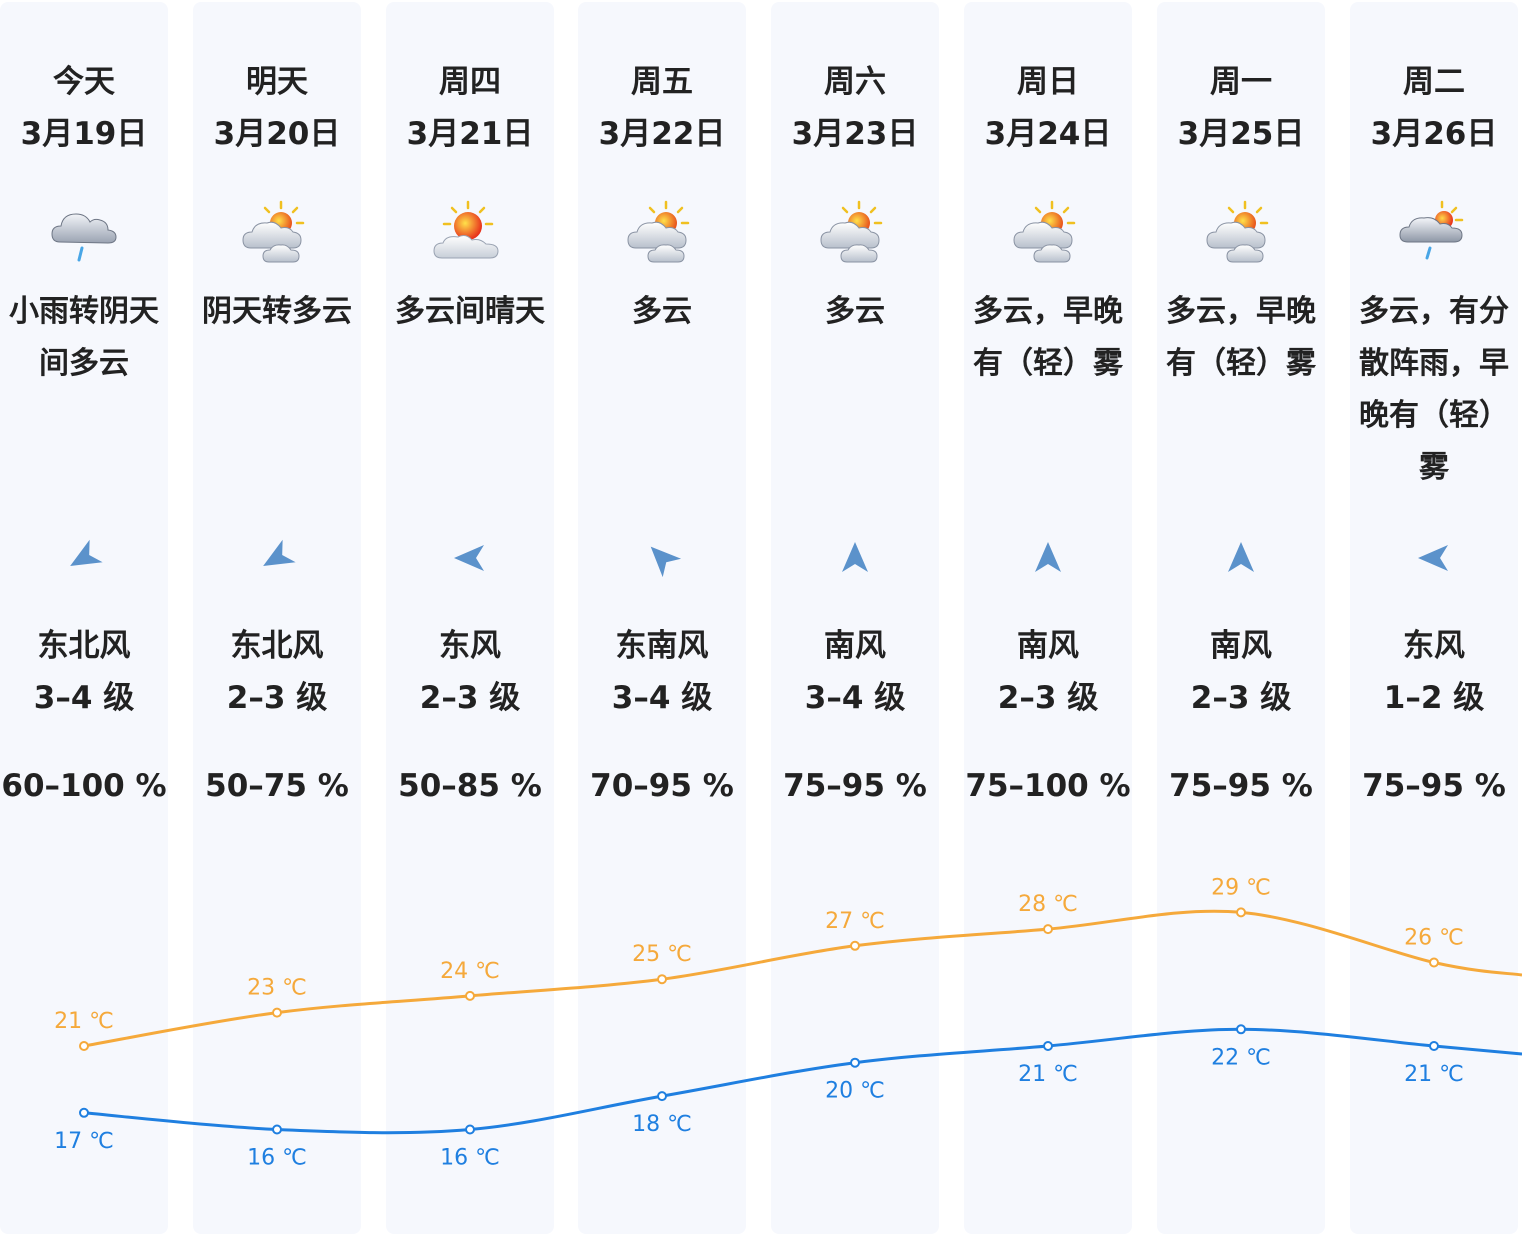 The width and height of the screenshot is (1522, 1244). What do you see at coordinates (662, 646) in the screenshot?
I see `wind-direction: 东南风` at bounding box center [662, 646].